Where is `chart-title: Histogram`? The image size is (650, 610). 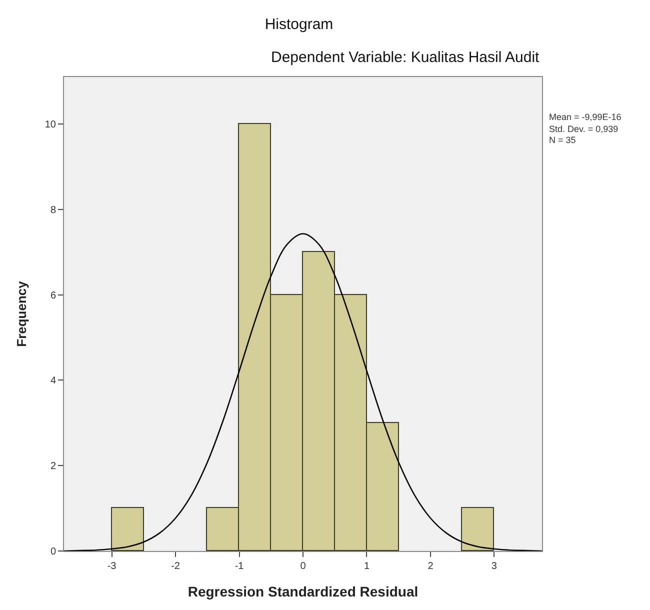 chart-title: Histogram is located at coordinates (299, 24).